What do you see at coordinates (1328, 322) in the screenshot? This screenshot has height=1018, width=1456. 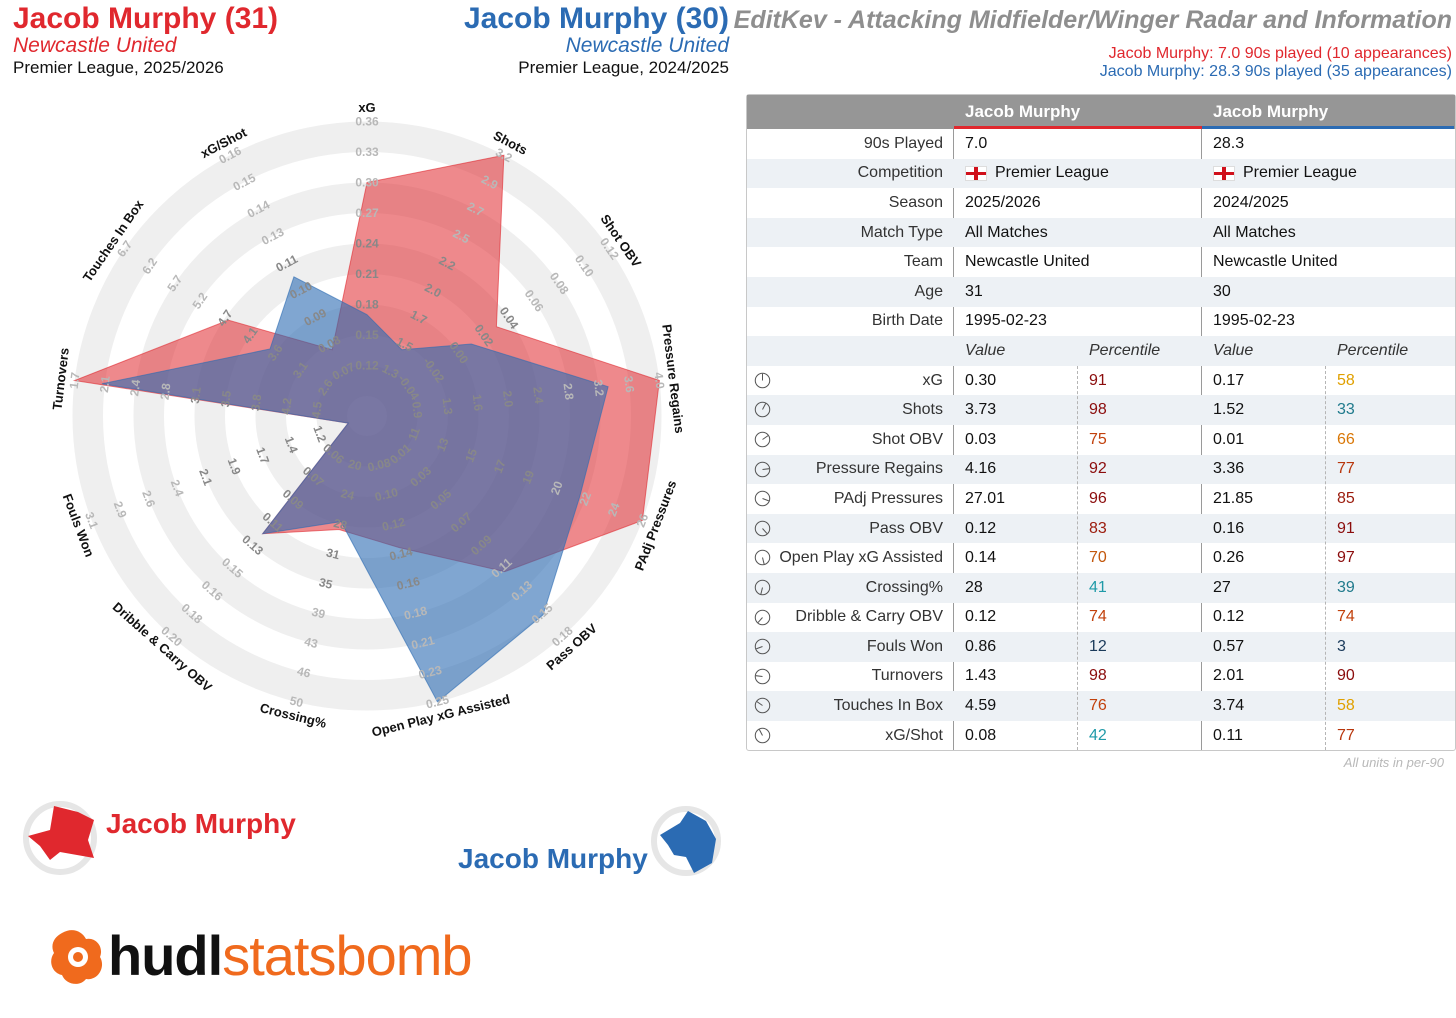 I see `player2-value: 1995-02-23` at bounding box center [1328, 322].